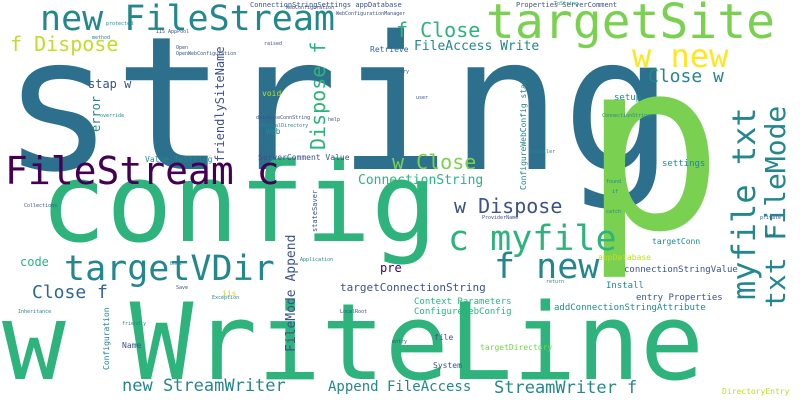  Describe the element at coordinates (628, 98) in the screenshot. I see `word-setup: setup` at that location.